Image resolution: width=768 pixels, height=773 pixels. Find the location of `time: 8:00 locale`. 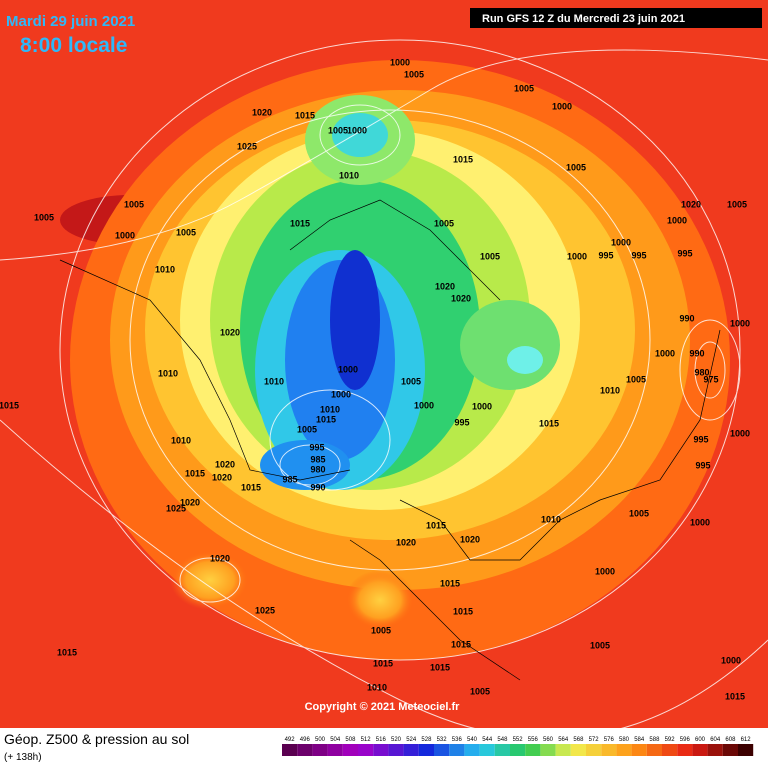

time: 8:00 locale is located at coordinates (73, 45).